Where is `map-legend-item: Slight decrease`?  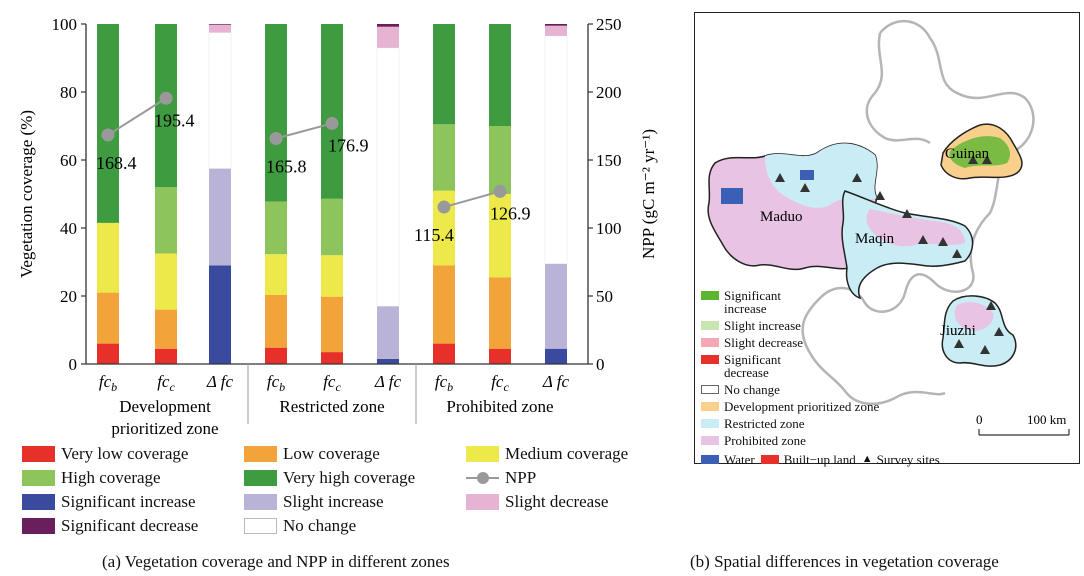 map-legend-item: Slight decrease is located at coordinates (752, 342).